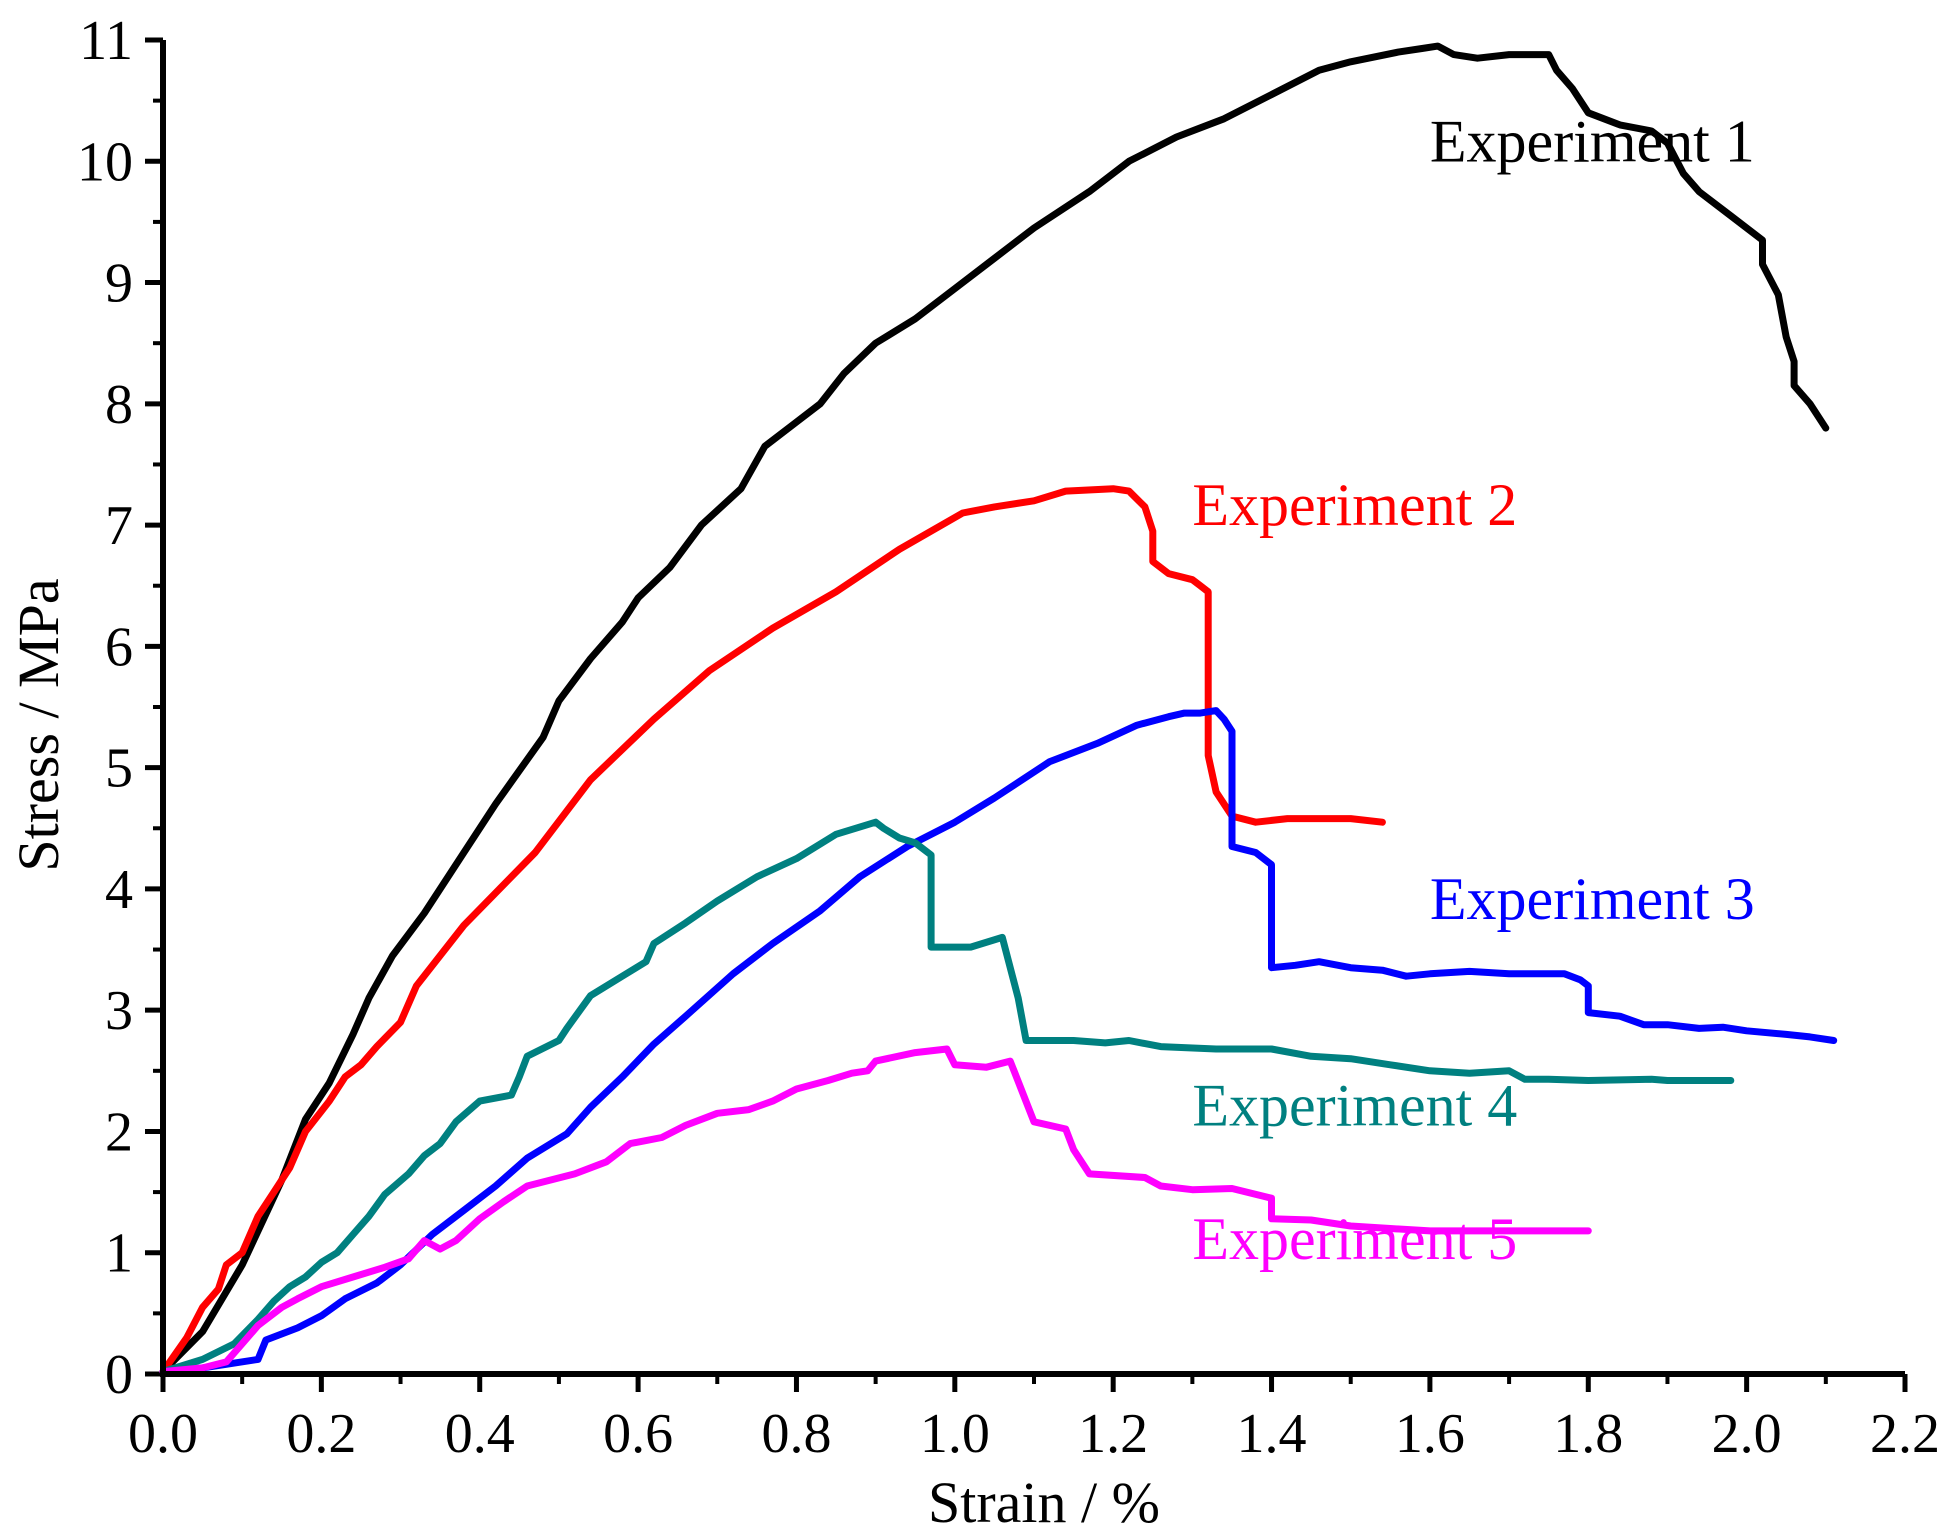 This screenshot has width=1946, height=1540. Describe the element at coordinates (38, 724) in the screenshot. I see `y-axis-title: Stress / MPa` at that location.